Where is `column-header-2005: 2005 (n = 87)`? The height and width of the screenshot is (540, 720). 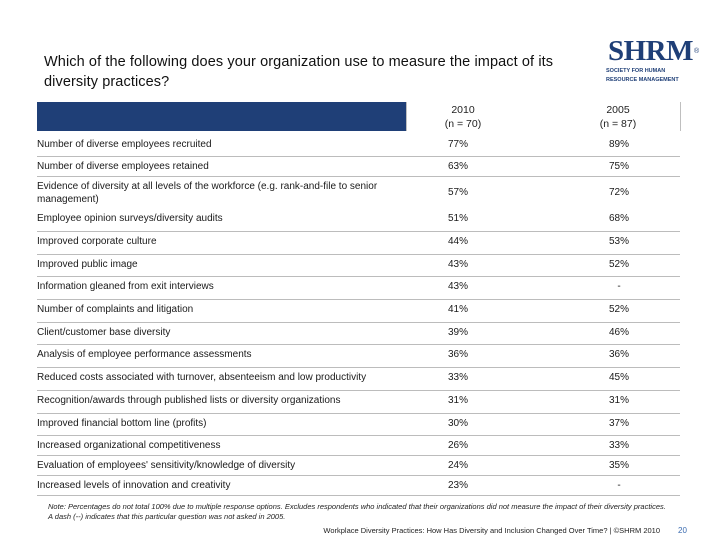
column-header-2005: 2005 (n = 87) is located at coordinates (618, 117).